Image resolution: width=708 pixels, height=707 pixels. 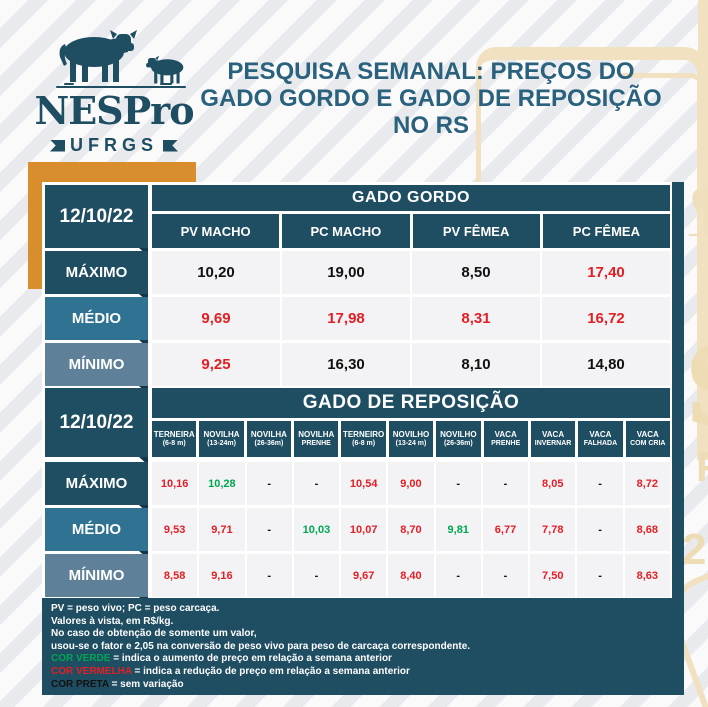 What do you see at coordinates (315, 529) in the screenshot?
I see `price-cell: 10,03` at bounding box center [315, 529].